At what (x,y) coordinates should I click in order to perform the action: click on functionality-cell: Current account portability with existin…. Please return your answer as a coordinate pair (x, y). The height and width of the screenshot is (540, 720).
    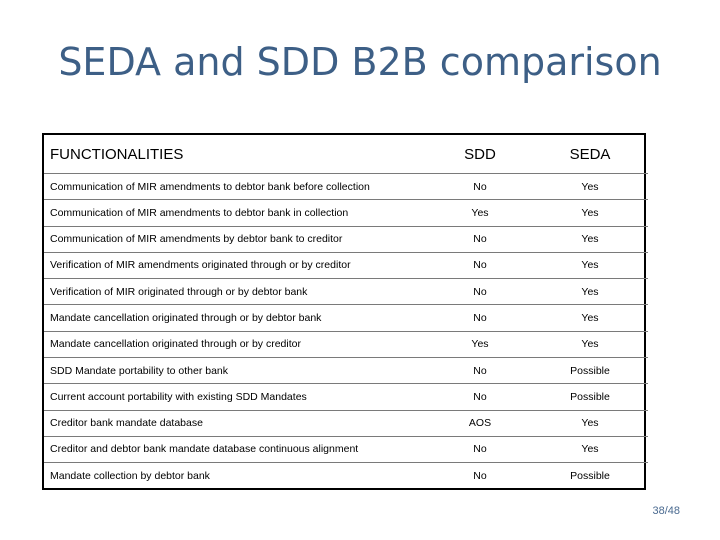
    Looking at the image, I should click on (236, 397).